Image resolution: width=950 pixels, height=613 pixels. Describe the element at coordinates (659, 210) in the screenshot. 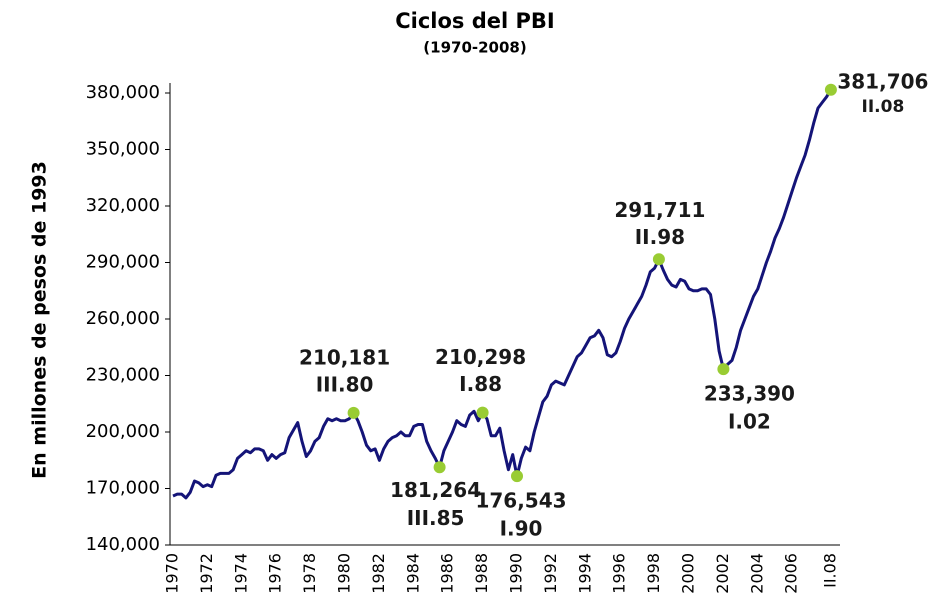

I see `point-value-label: 291,711` at that location.